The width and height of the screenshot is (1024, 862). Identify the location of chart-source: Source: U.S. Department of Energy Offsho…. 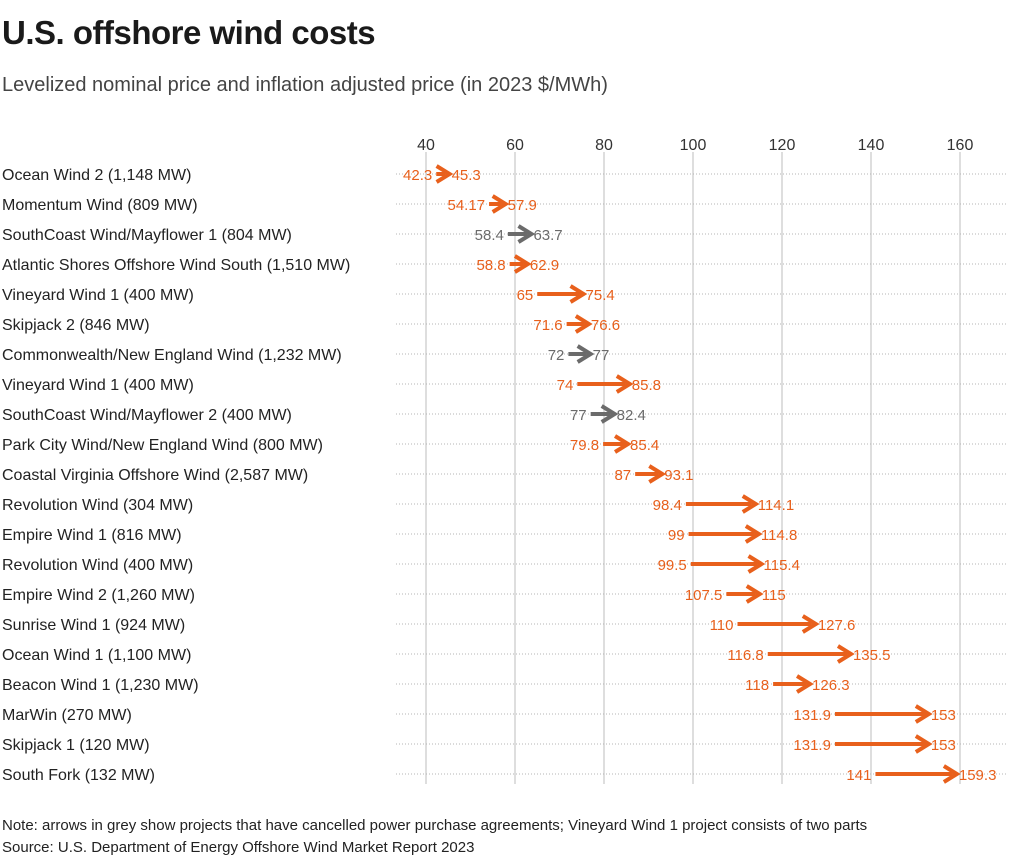
(238, 847).